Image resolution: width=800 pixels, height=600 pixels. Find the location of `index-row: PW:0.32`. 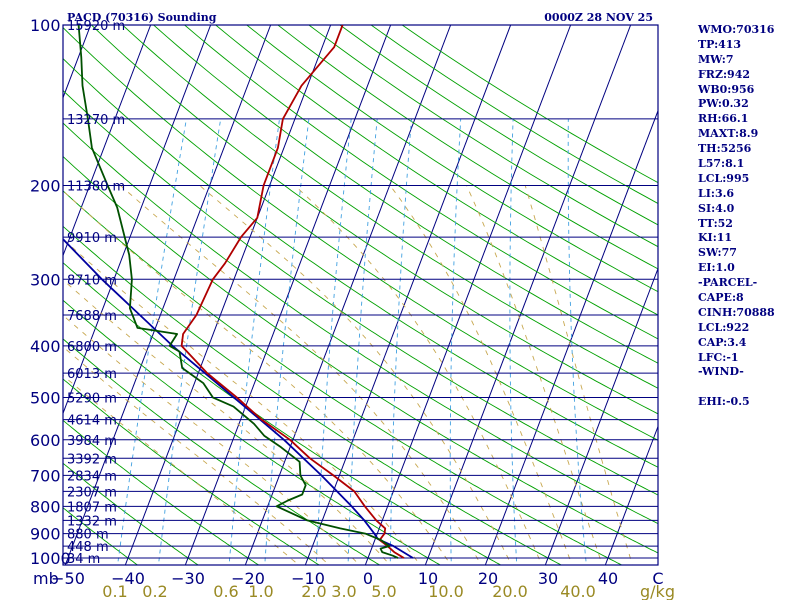

index-row: PW:0.32 is located at coordinates (723, 104).